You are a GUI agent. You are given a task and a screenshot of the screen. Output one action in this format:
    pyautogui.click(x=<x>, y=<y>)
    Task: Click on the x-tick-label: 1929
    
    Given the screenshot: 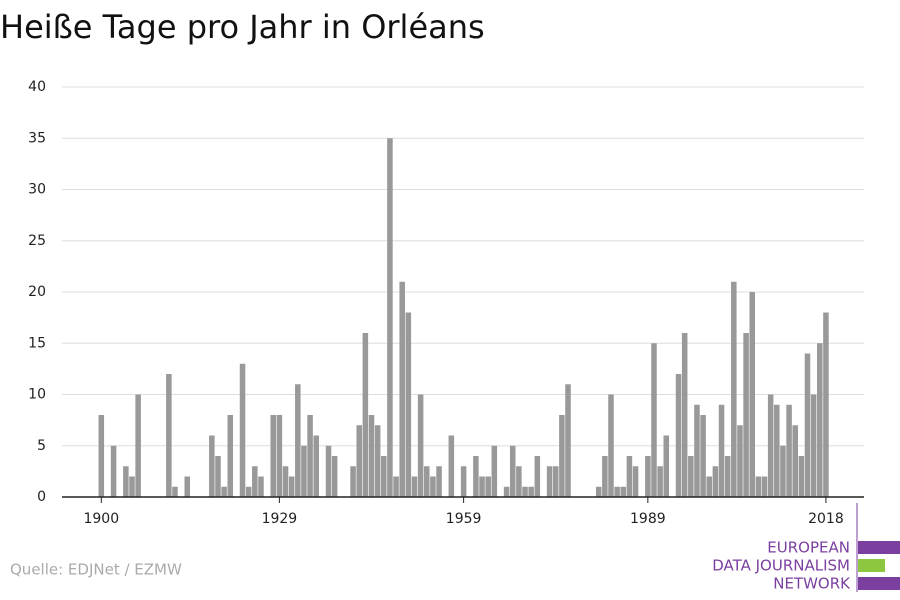 What is the action you would take?
    pyautogui.click(x=280, y=519)
    